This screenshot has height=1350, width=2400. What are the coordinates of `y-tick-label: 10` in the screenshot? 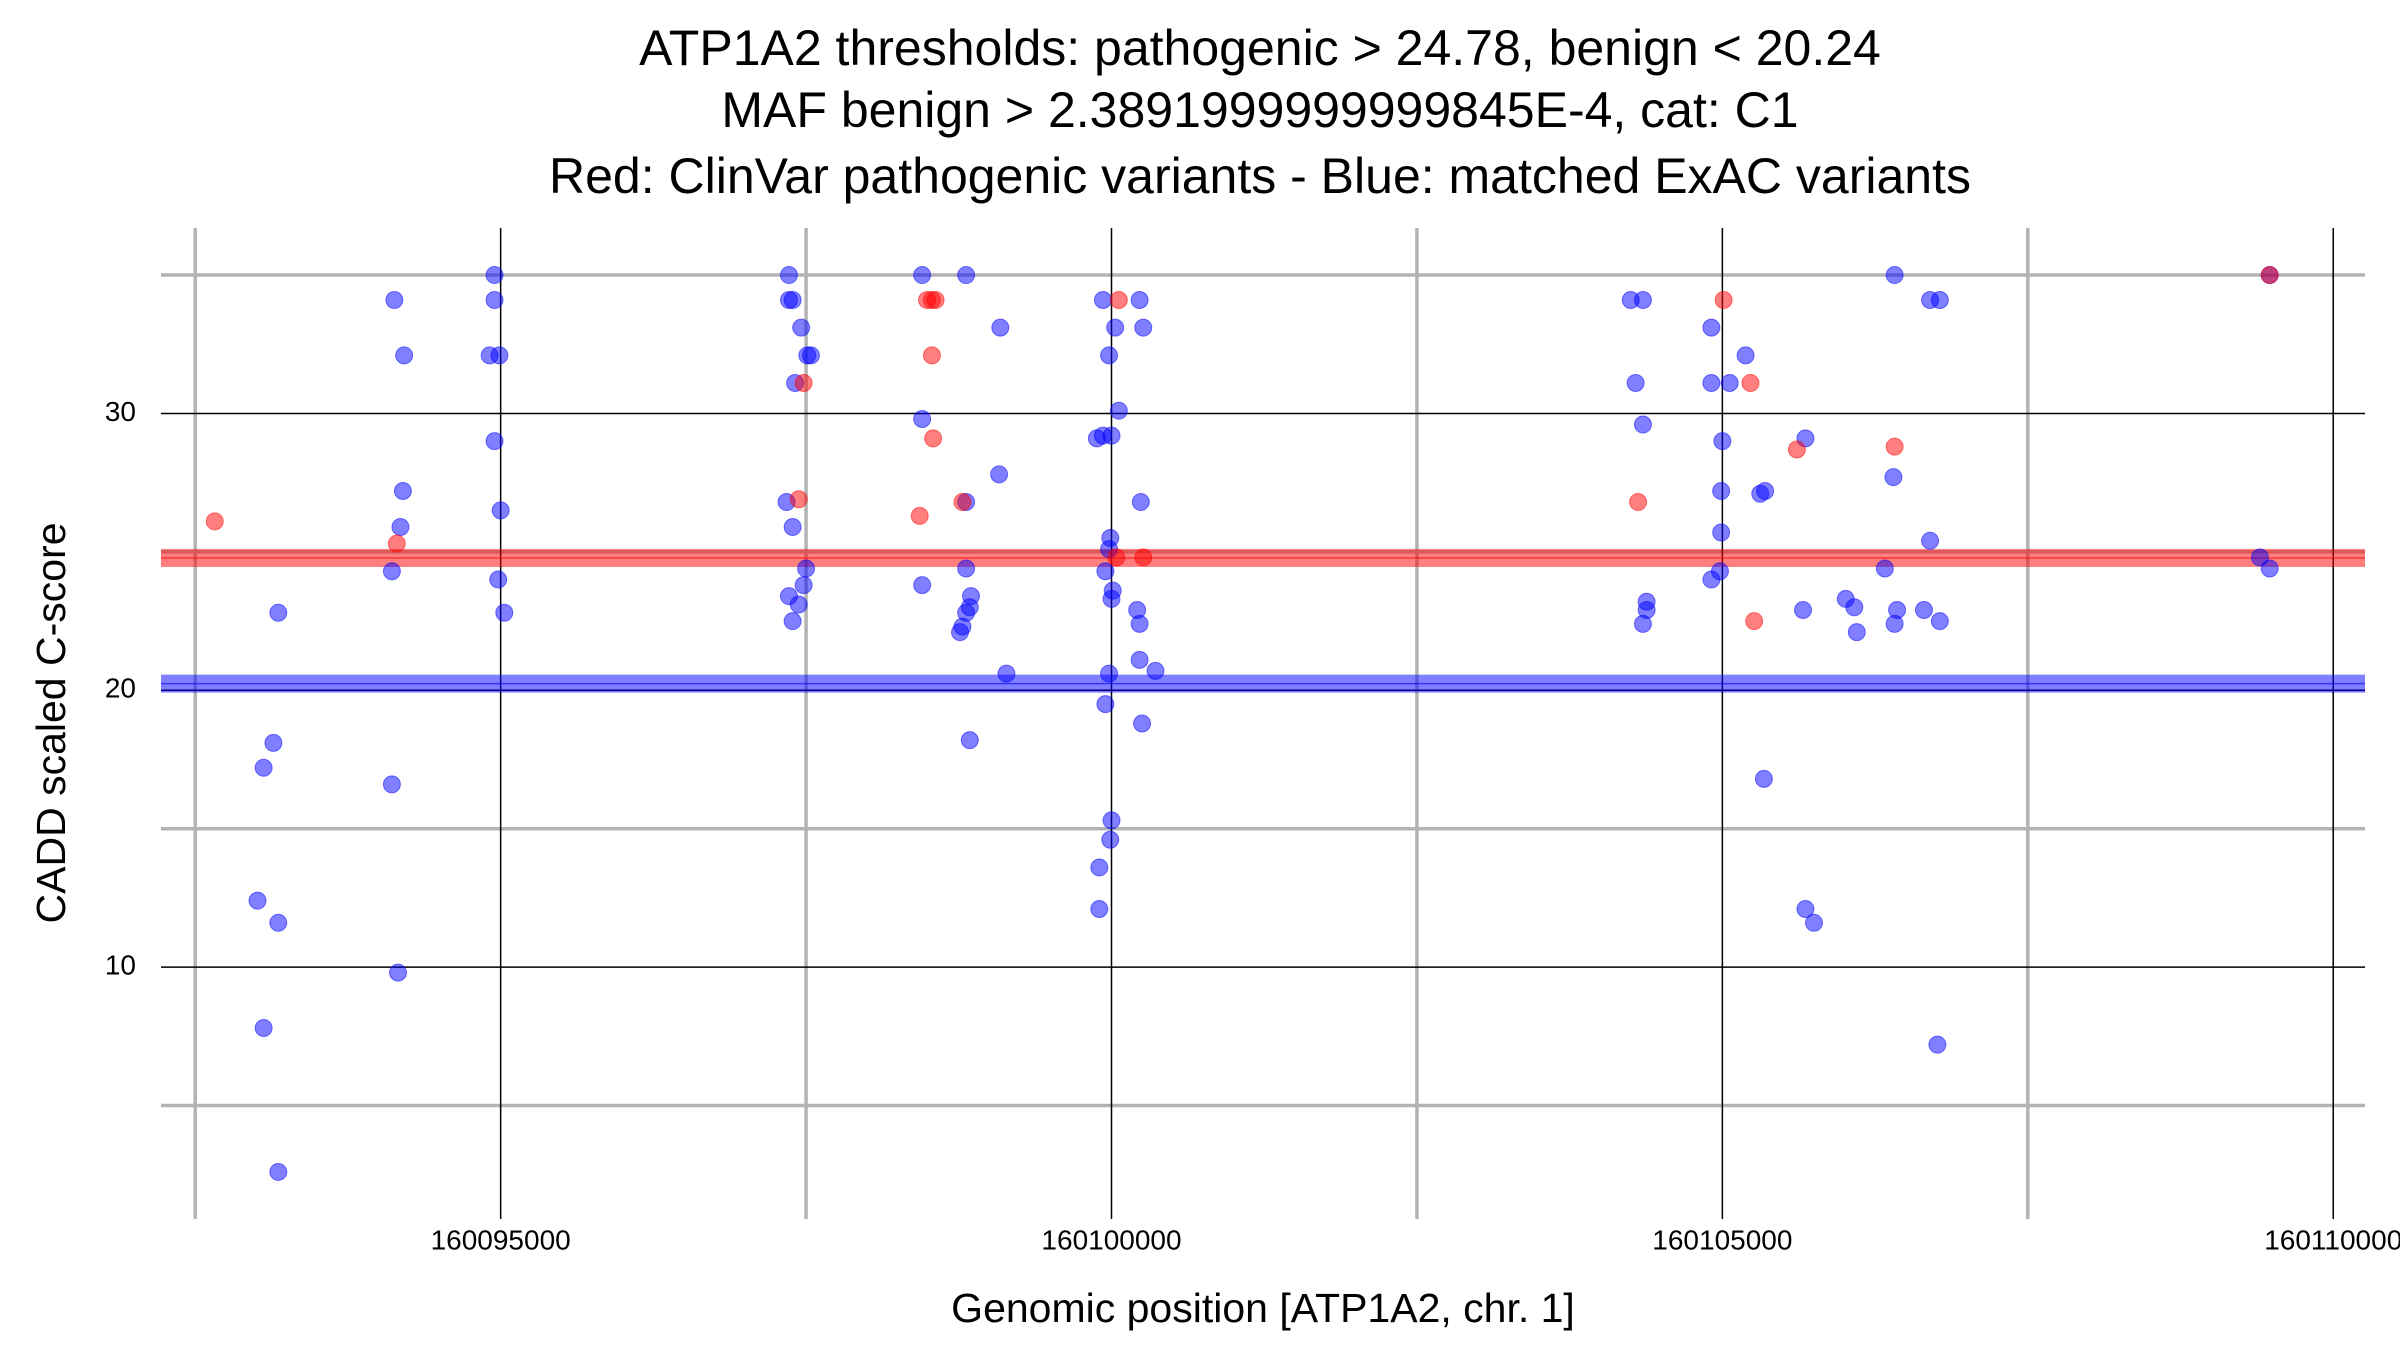 It's located at (120, 964).